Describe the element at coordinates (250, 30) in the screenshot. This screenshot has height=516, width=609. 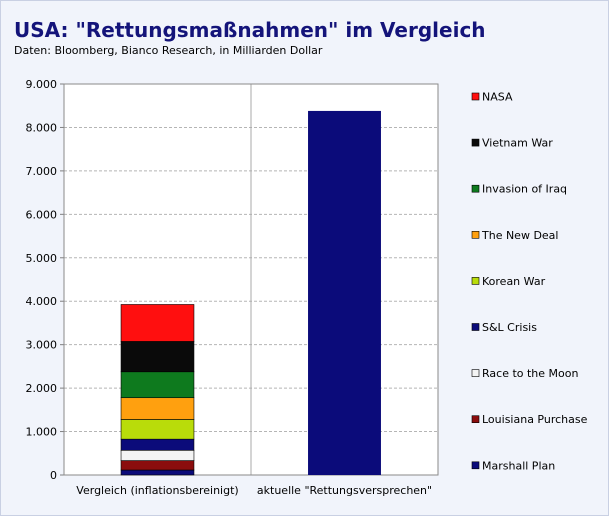
I see `chart-title: USA: "Rettungsmaßnahmen" im Vergleich` at that location.